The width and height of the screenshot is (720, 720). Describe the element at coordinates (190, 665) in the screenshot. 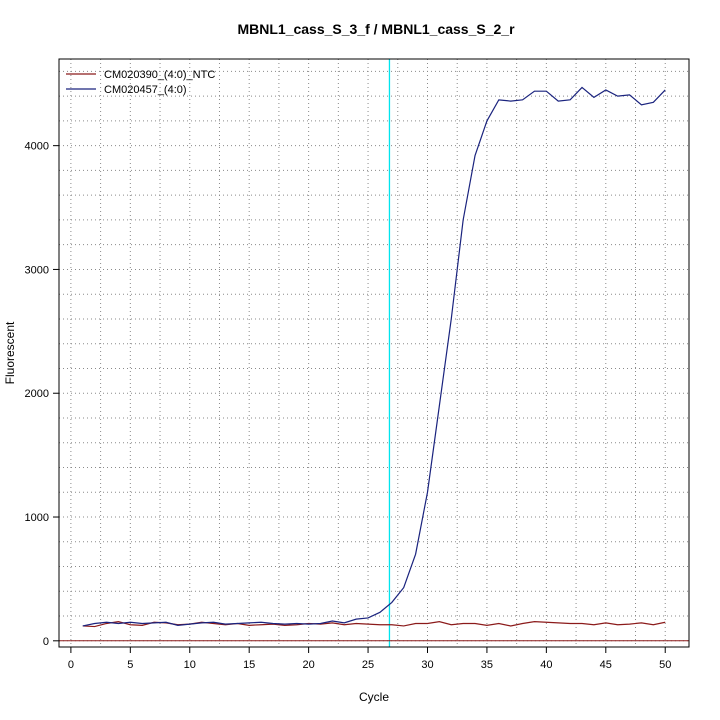

I see `x-tick-label: 10` at that location.